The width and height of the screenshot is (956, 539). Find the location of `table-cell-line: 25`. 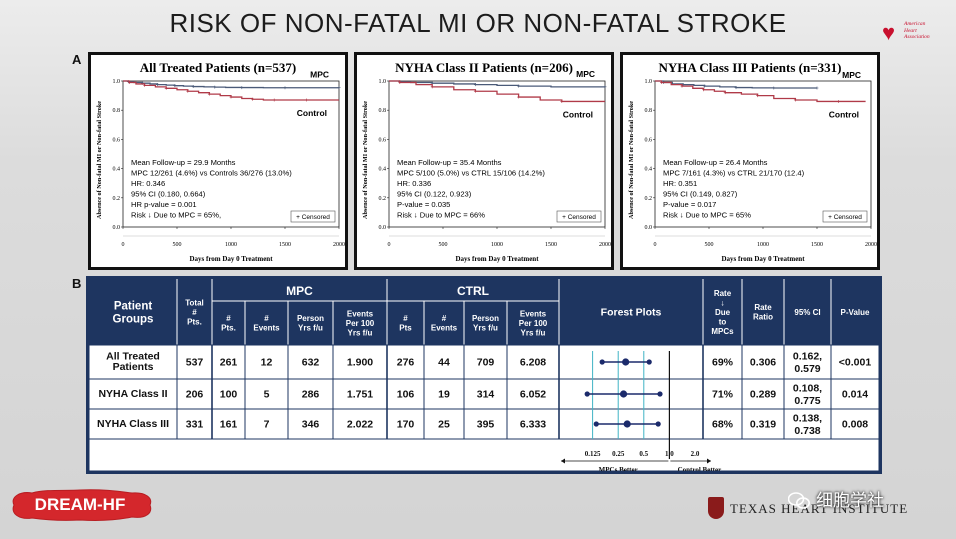

table-cell-line: 25 is located at coordinates (444, 425).